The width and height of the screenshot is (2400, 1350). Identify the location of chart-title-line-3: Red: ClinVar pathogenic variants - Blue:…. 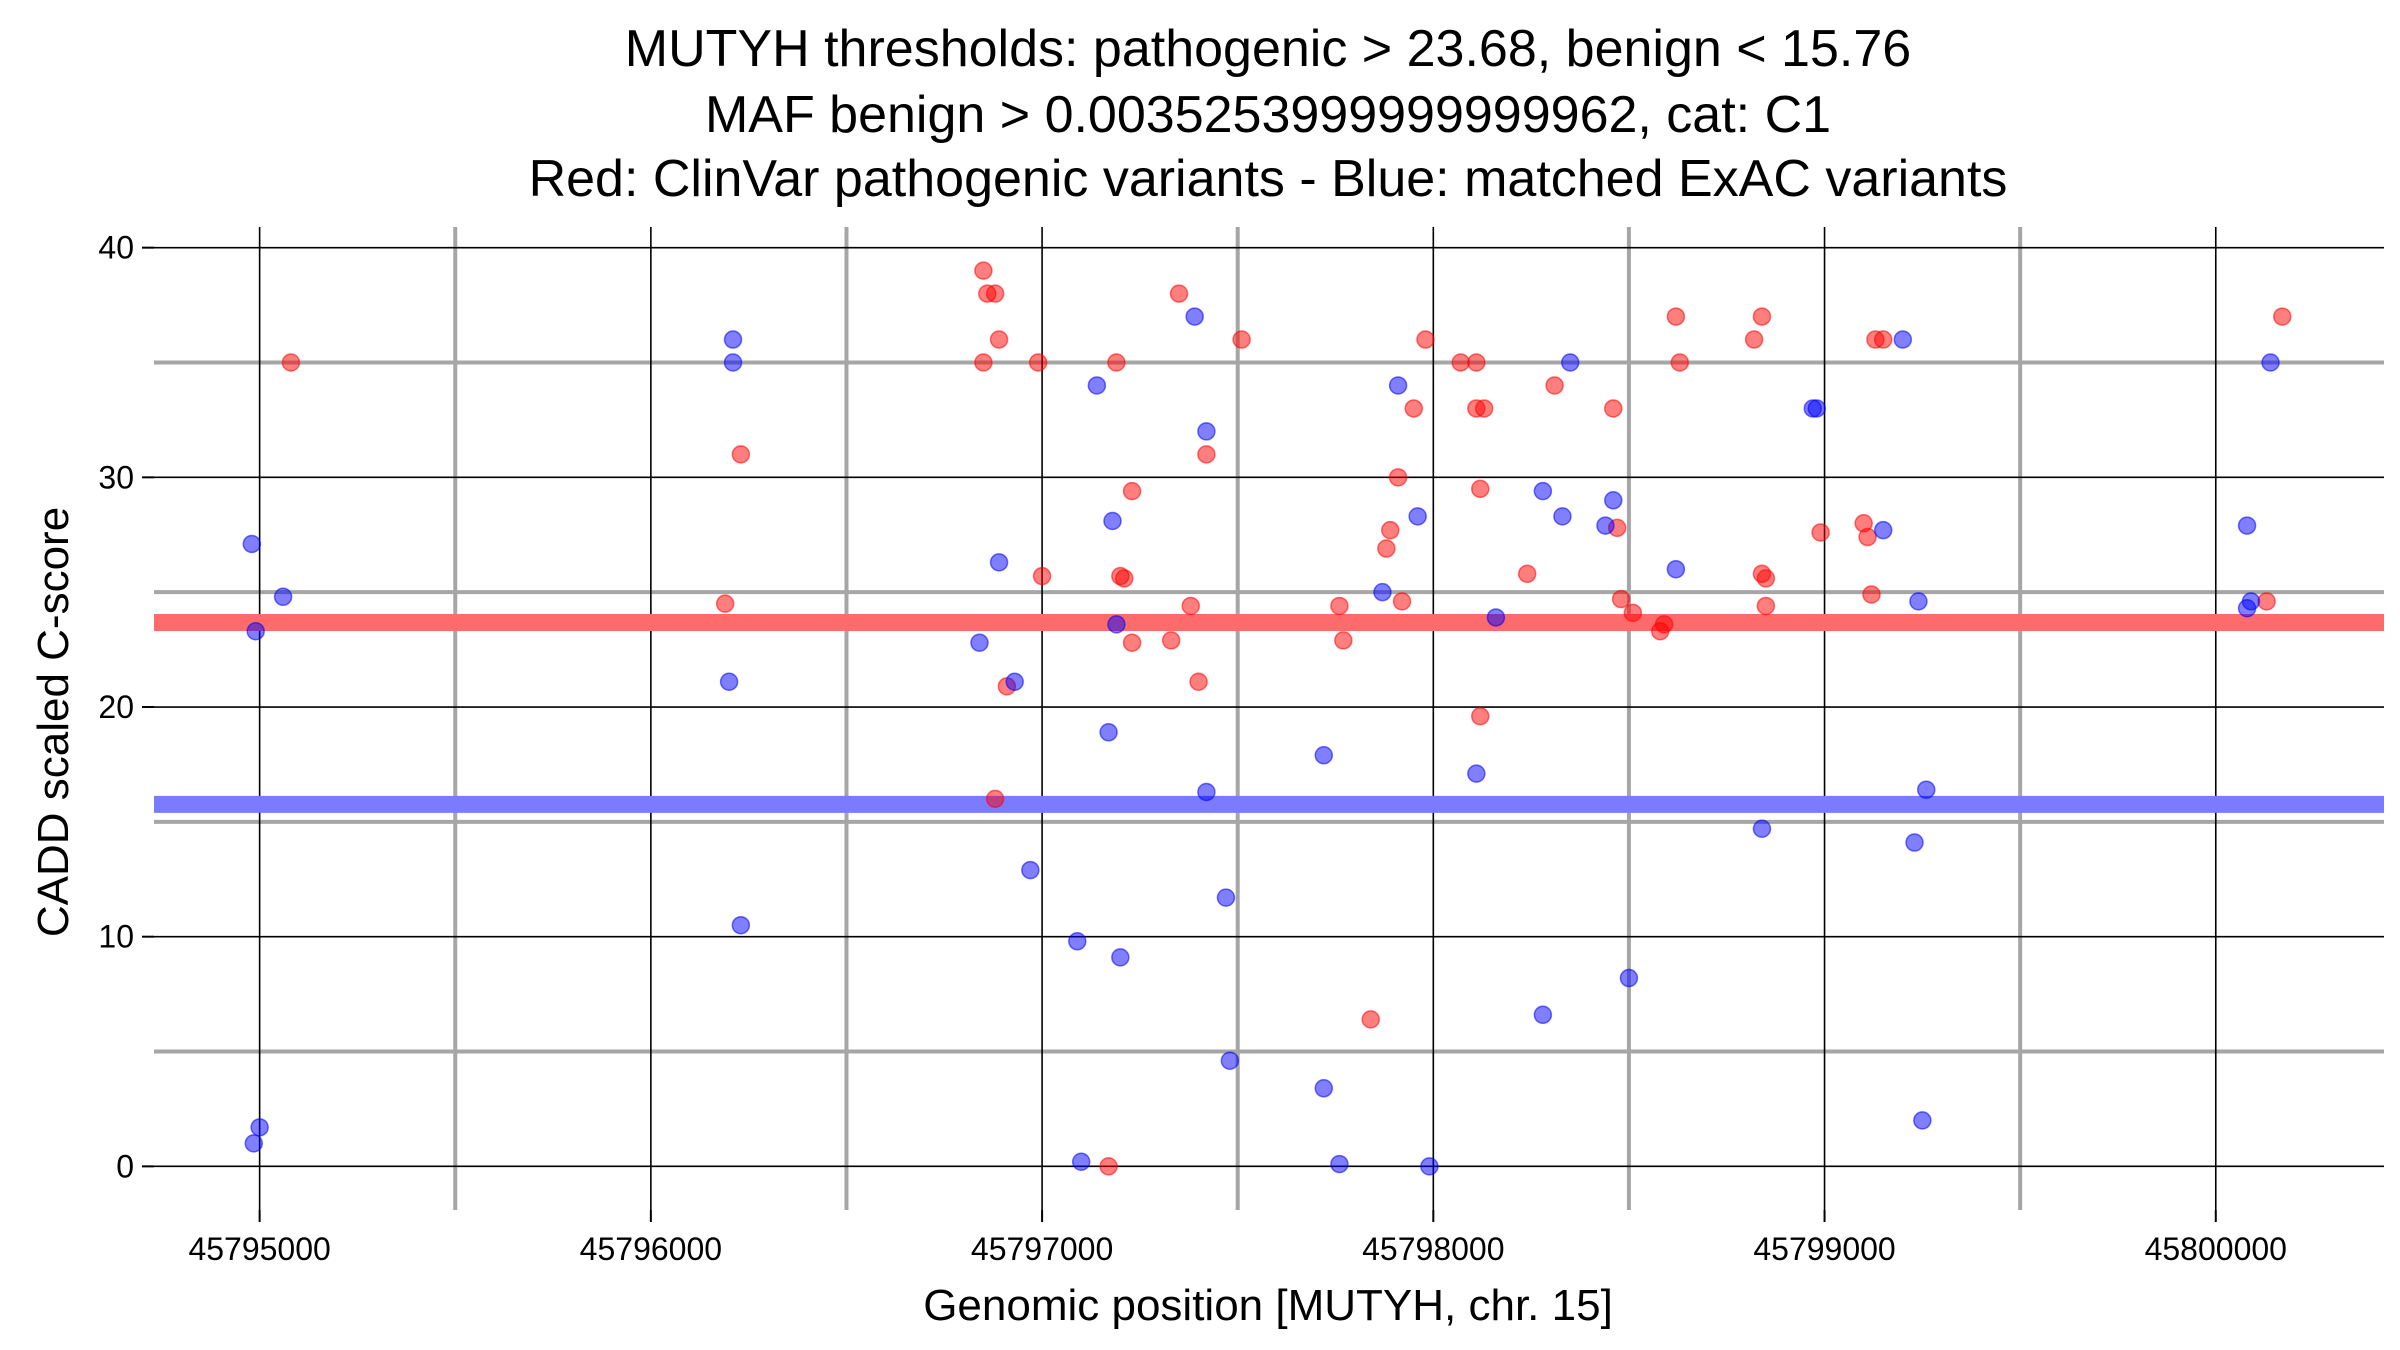
(1268, 179).